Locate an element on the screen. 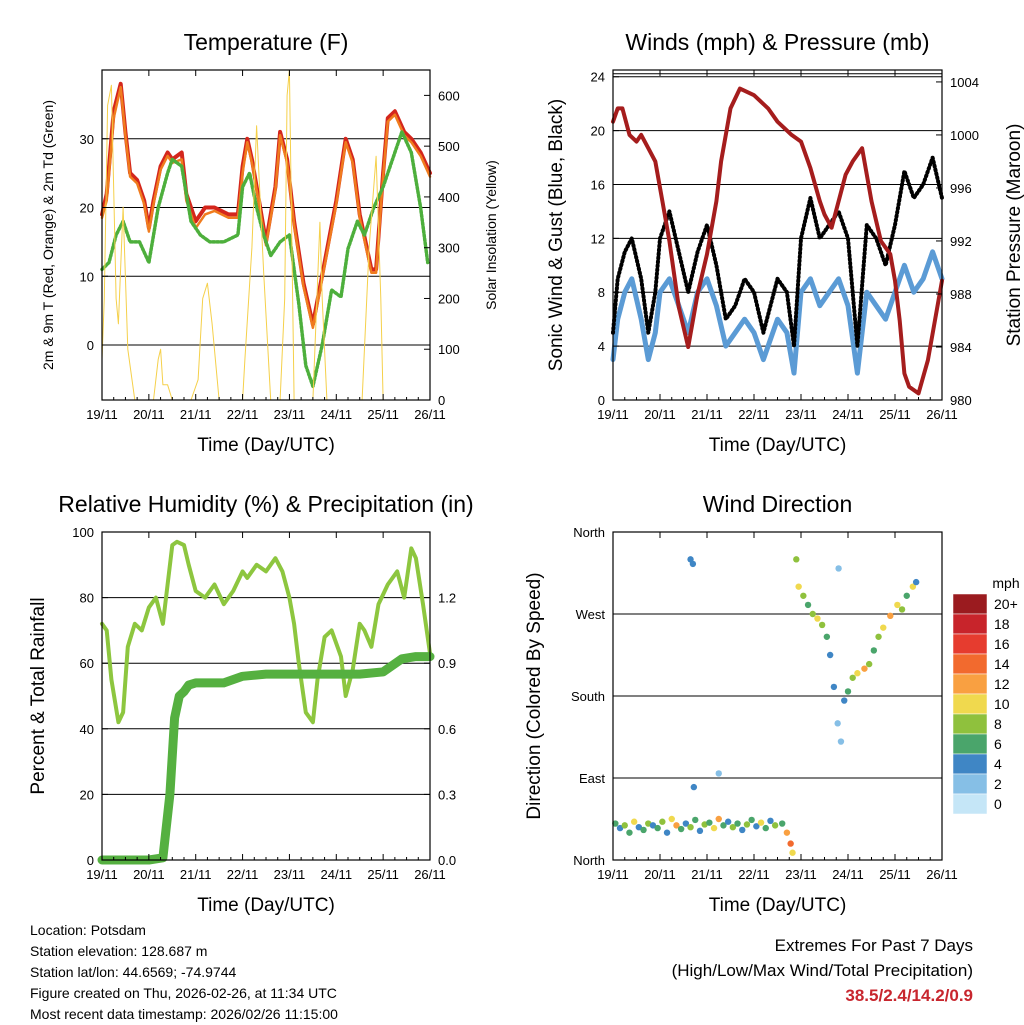 Image resolution: width=1024 pixels, height=1025 pixels. winds-xtick-label-6: 25/11 is located at coordinates (895, 414).